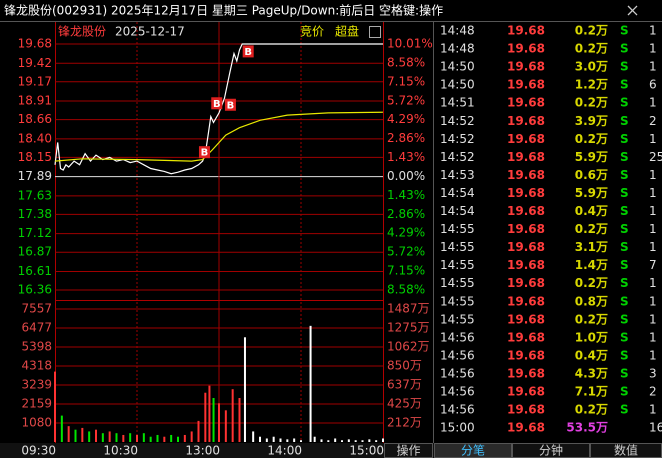 This screenshot has width=662, height=458. Describe the element at coordinates (406, 176) in the screenshot. I see `y2-tick-label: 0.00%` at that location.